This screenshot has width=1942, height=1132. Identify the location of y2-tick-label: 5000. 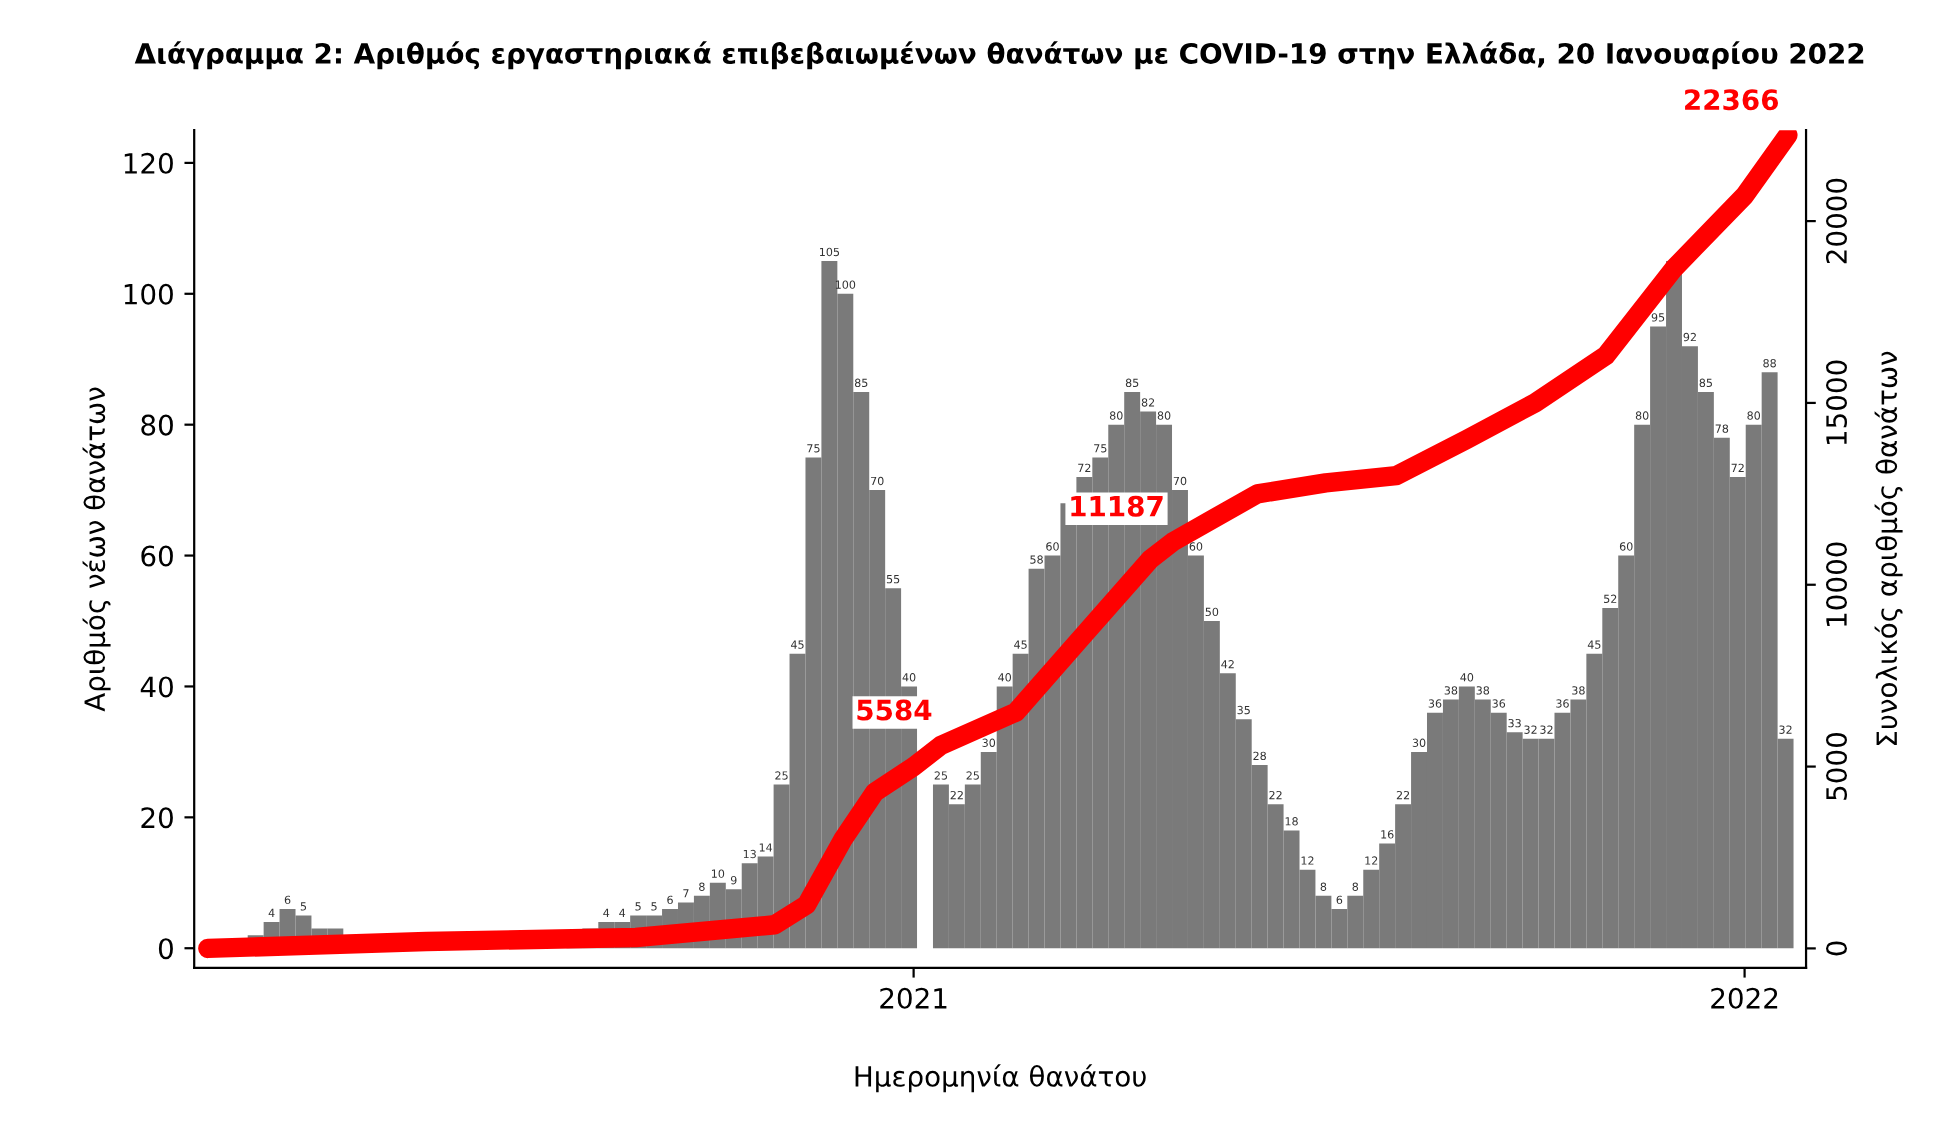
(1836, 766).